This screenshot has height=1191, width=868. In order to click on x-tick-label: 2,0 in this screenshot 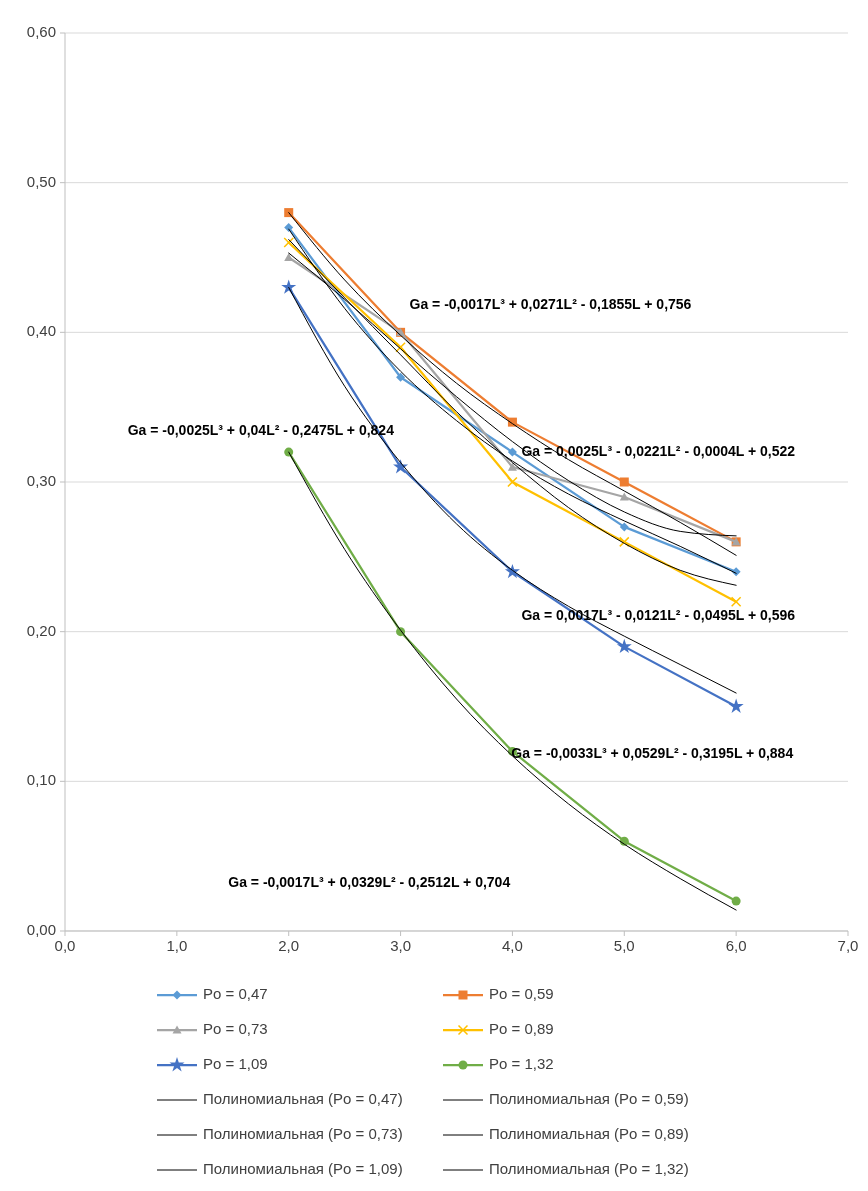, I will do `click(289, 945)`.